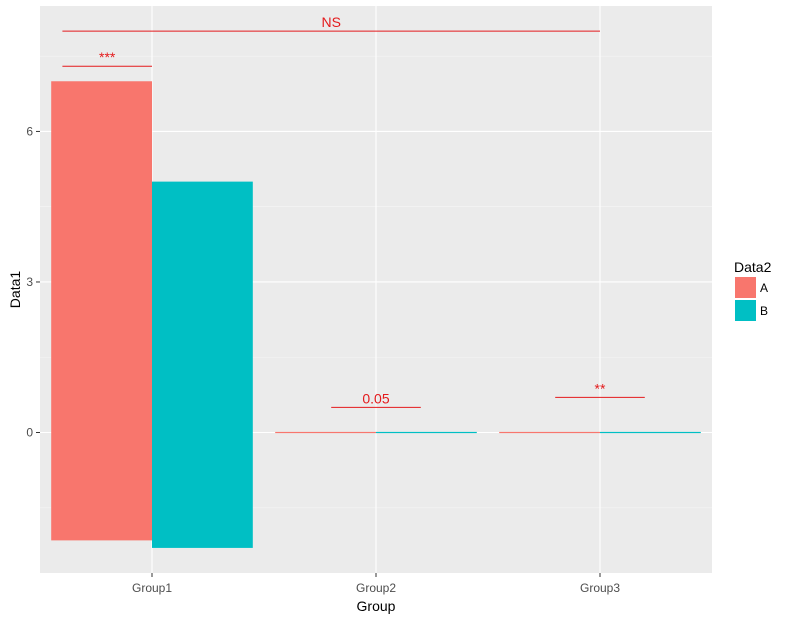  What do you see at coordinates (600, 588) in the screenshot?
I see `x-tick-label: Group3` at bounding box center [600, 588].